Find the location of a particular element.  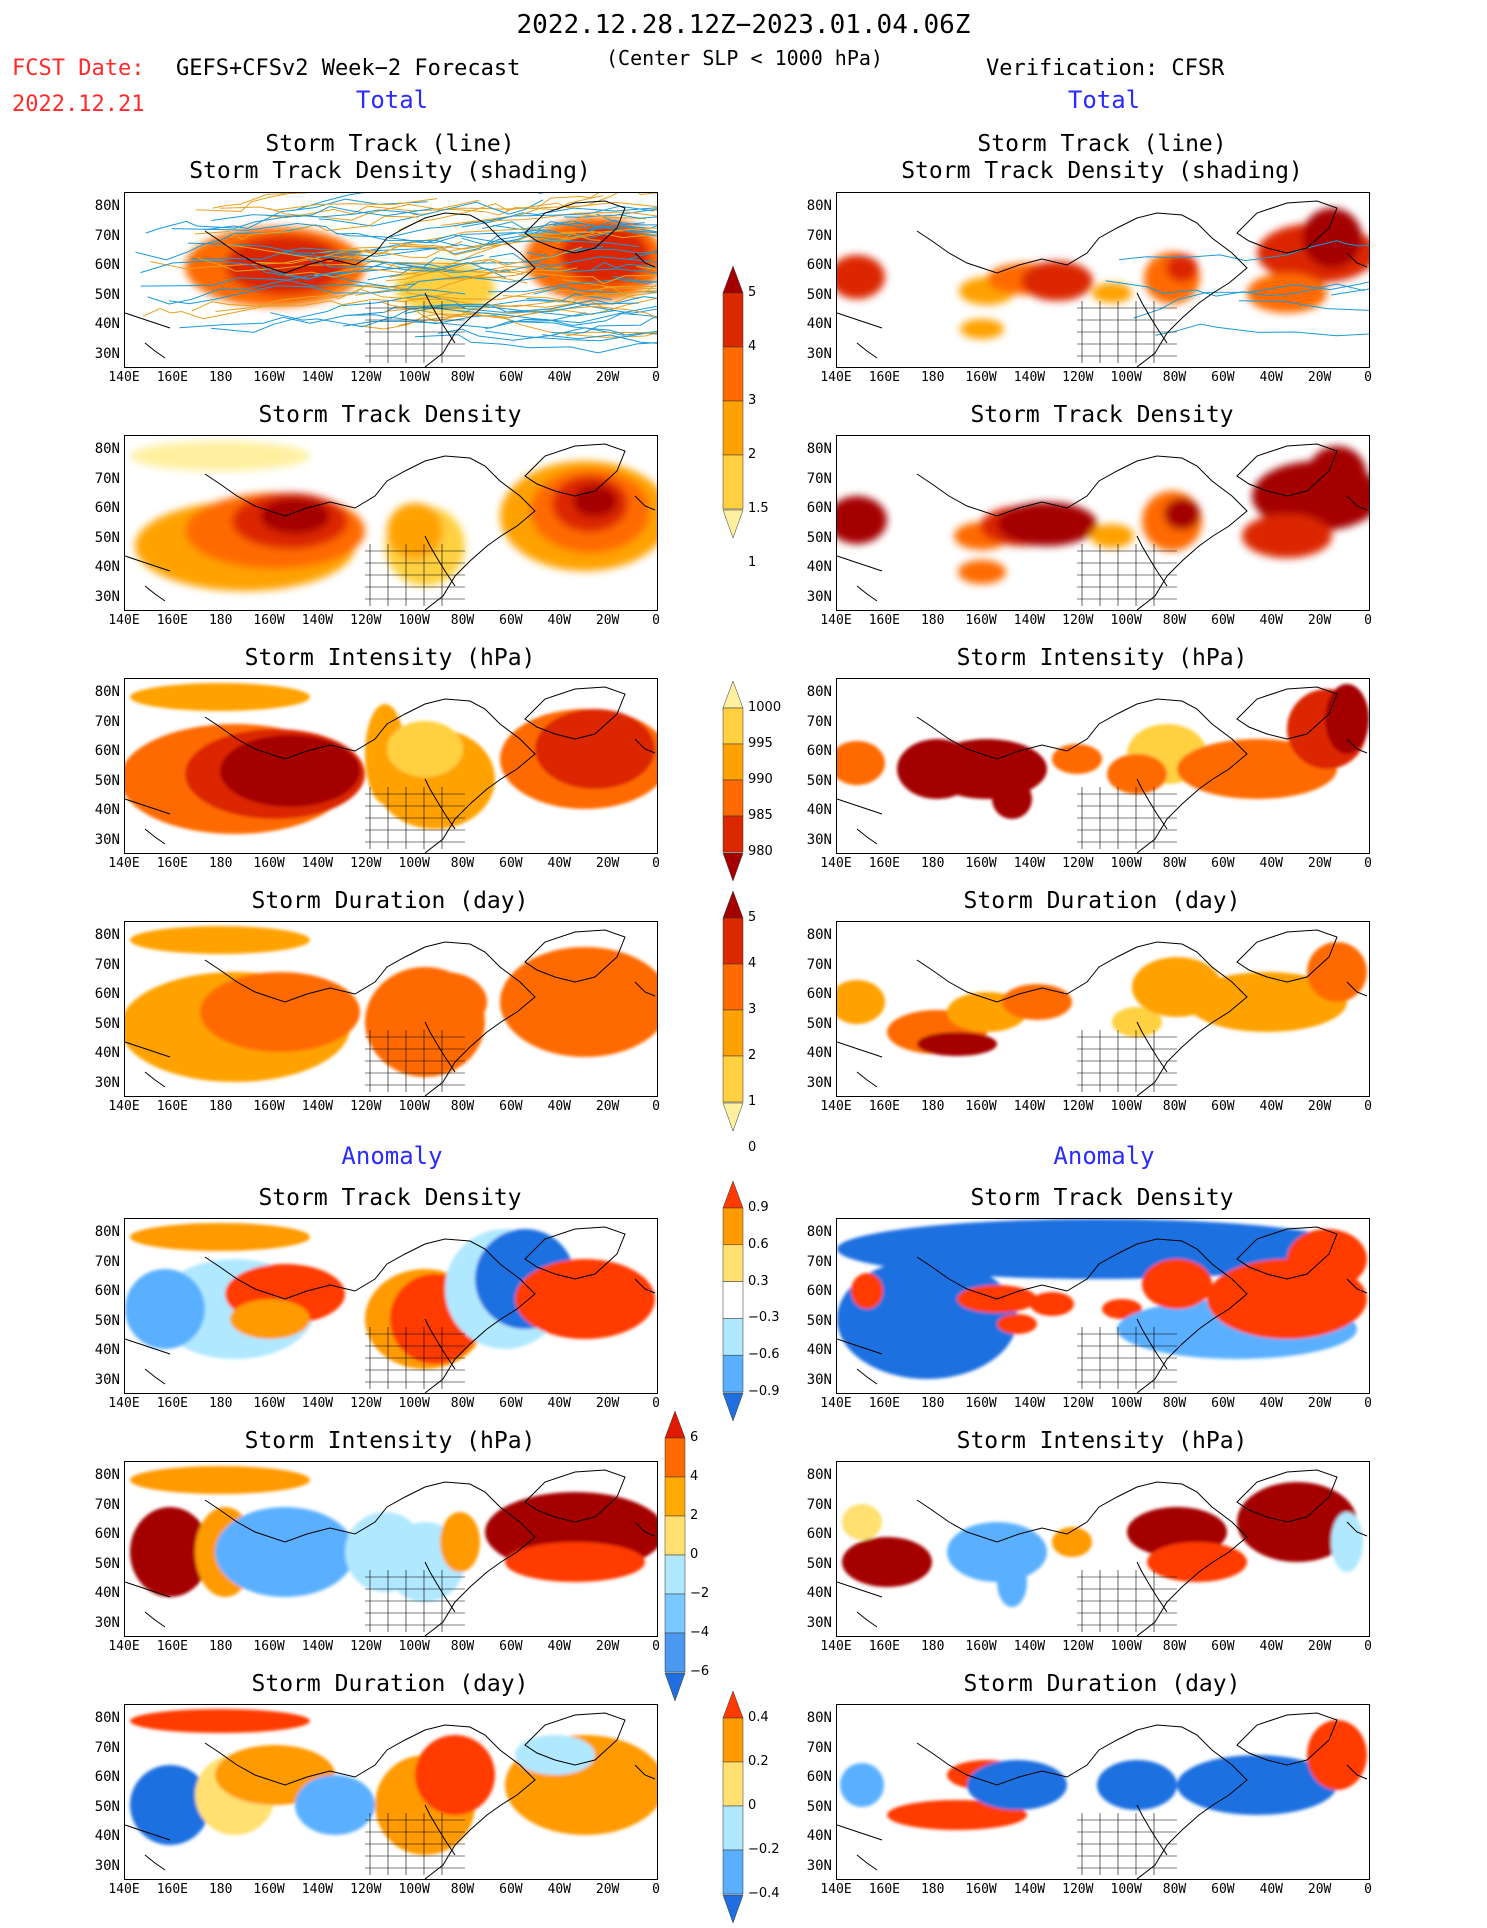

colorbar-duration: 5 4 3 2 1 0 is located at coordinates (739, 1022).